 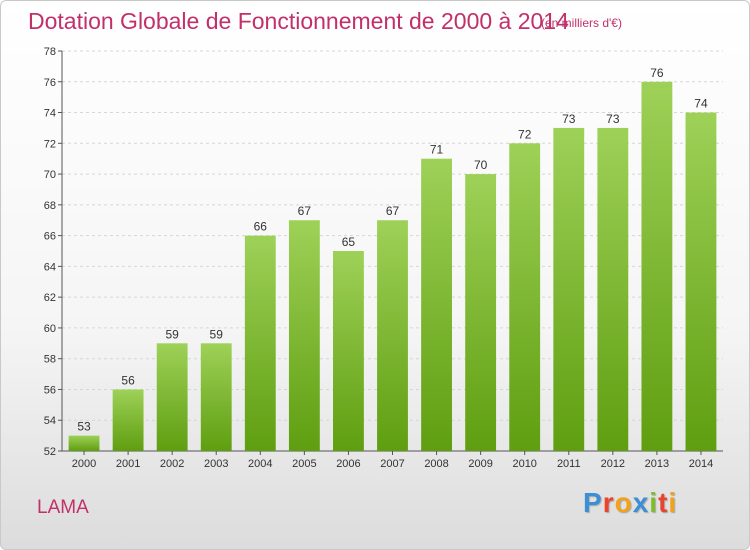 I want to click on x-tick-label: 2012, so click(x=613, y=464).